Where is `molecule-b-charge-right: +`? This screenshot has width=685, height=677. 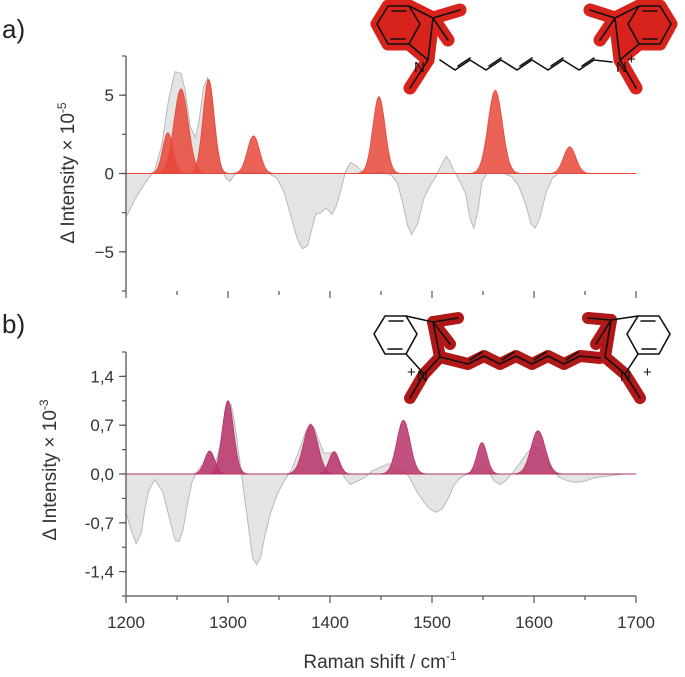
molecule-b-charge-right: + is located at coordinates (647, 372).